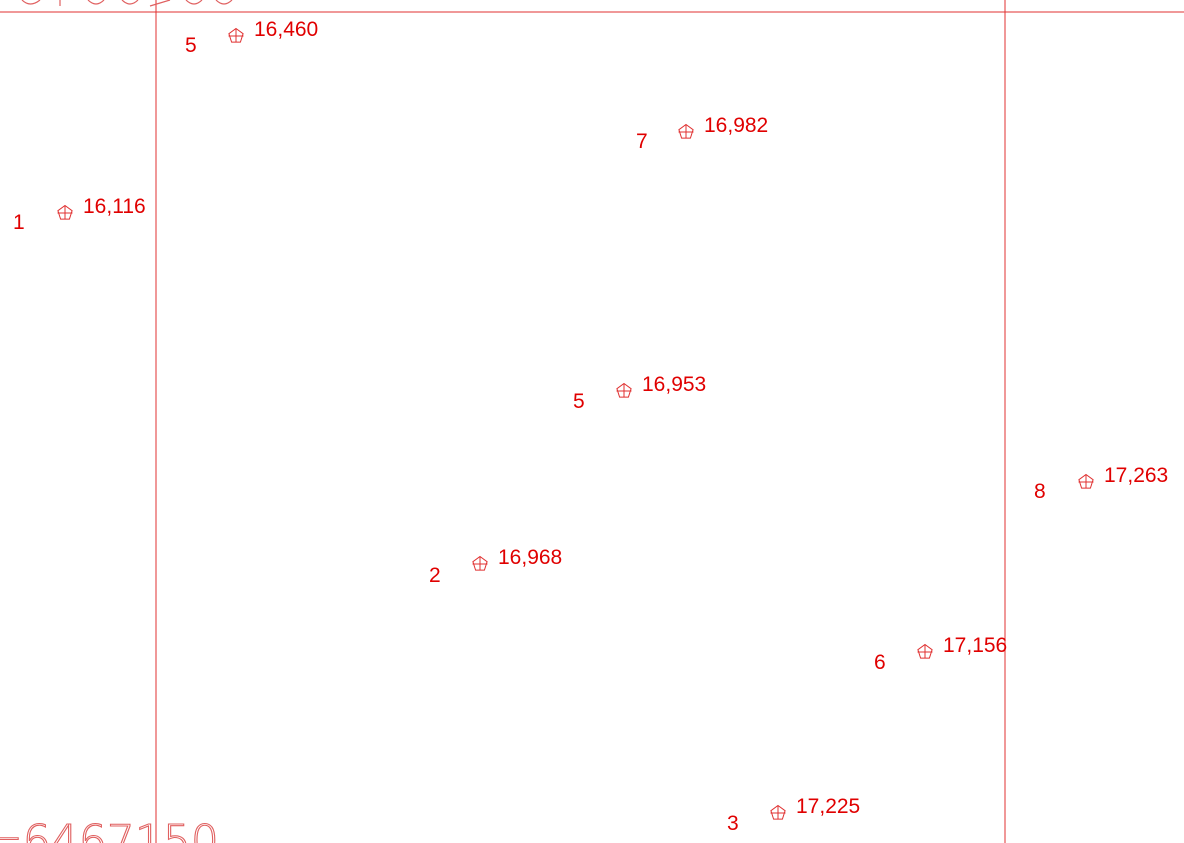 This screenshot has height=843, width=1184. Describe the element at coordinates (79, 214) in the screenshot. I see `survey-point: 1 16,116` at that location.